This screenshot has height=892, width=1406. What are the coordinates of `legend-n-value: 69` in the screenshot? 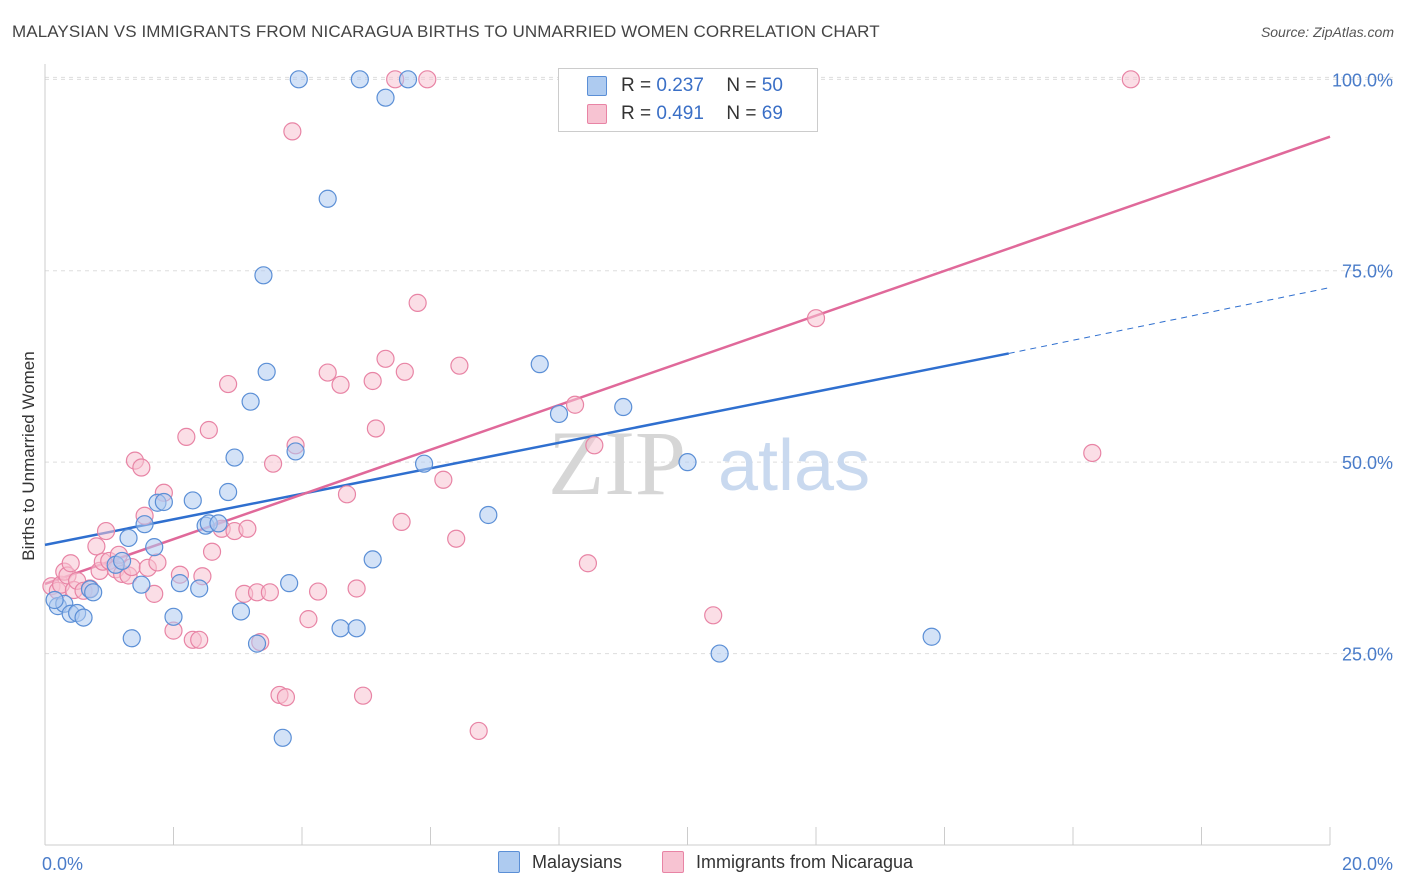 It's located at (772, 113).